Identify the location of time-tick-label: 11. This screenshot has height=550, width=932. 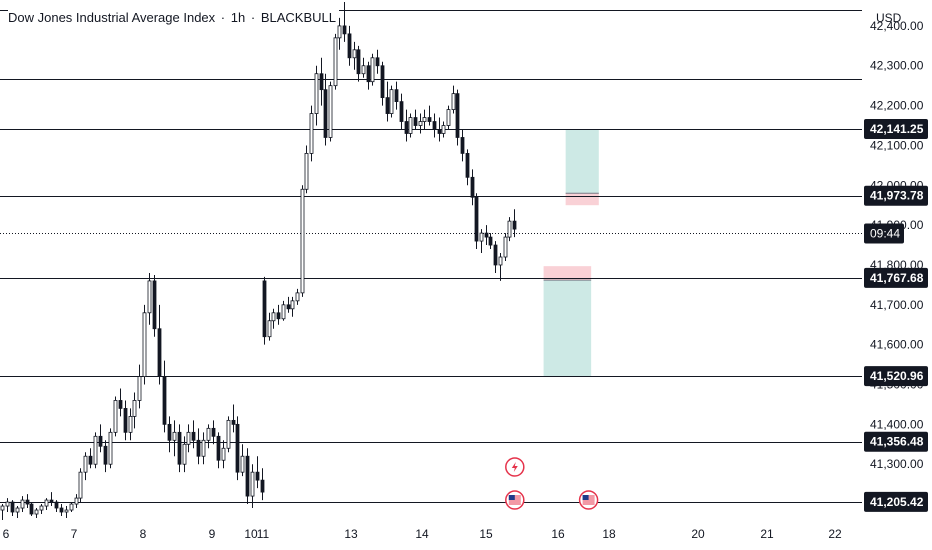
(263, 534).